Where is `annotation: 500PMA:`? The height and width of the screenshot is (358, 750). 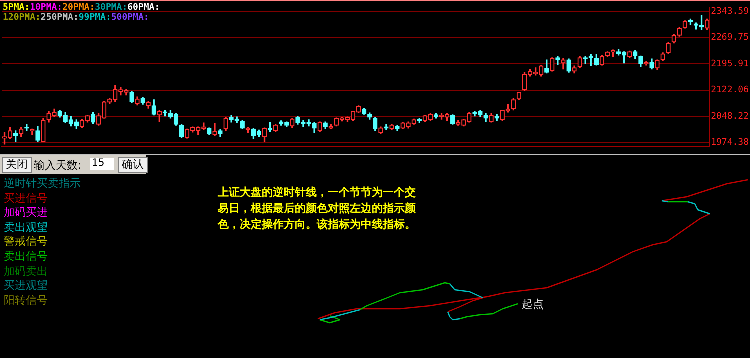
annotation: 500PMA: is located at coordinates (130, 17).